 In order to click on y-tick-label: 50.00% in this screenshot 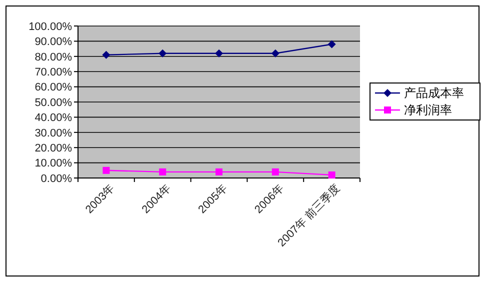, I will do `click(53, 102)`.